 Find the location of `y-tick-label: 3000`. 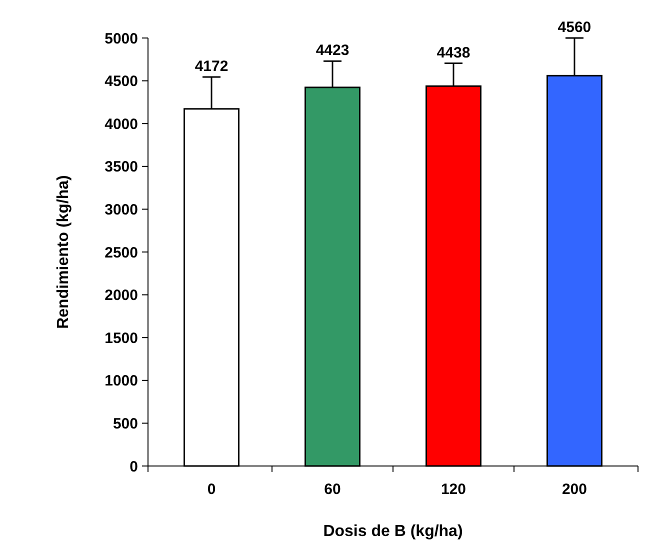

y-tick-label: 3000 is located at coordinates (121, 209).